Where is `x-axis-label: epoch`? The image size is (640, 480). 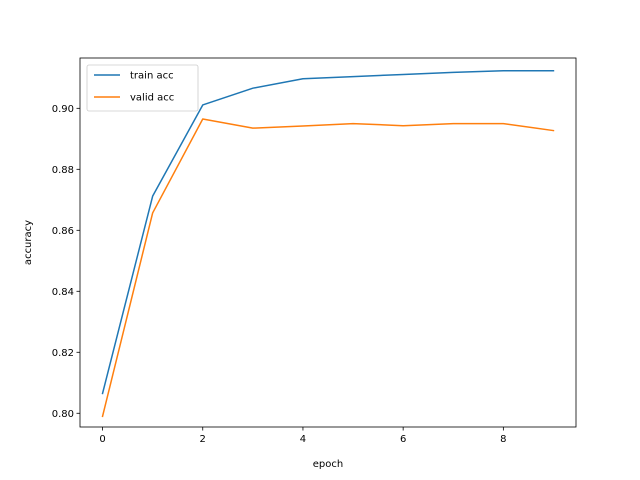 x-axis-label: epoch is located at coordinates (328, 464).